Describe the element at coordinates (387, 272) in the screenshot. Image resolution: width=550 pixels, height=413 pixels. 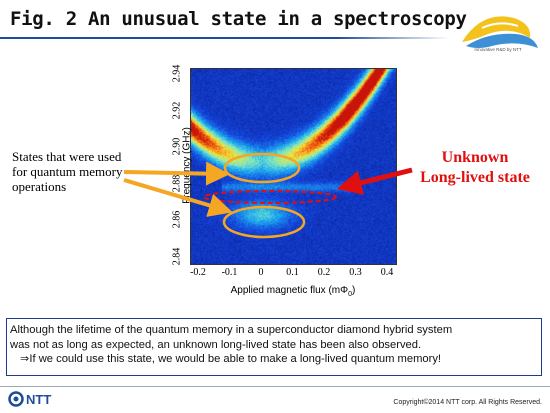
I see `x-tick-label: 0.4` at that location.